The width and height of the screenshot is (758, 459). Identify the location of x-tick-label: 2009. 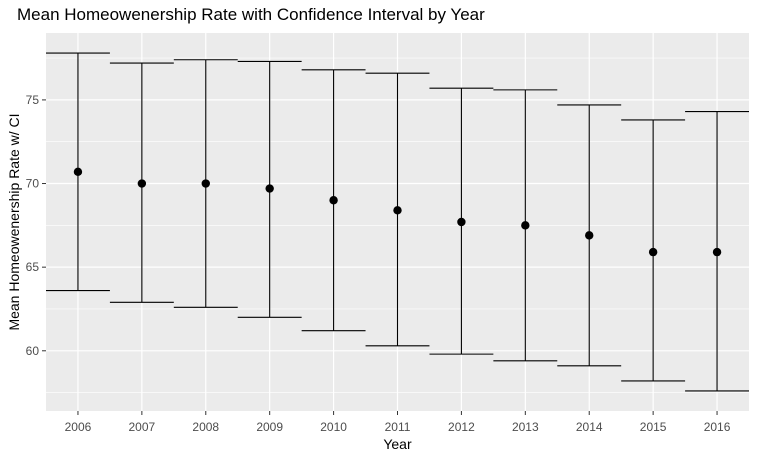
(269, 427).